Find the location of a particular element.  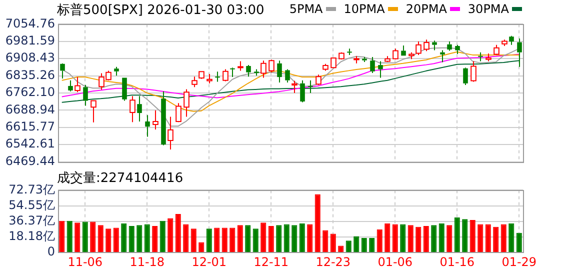

x-tick-label: 01-06 is located at coordinates (395, 261).